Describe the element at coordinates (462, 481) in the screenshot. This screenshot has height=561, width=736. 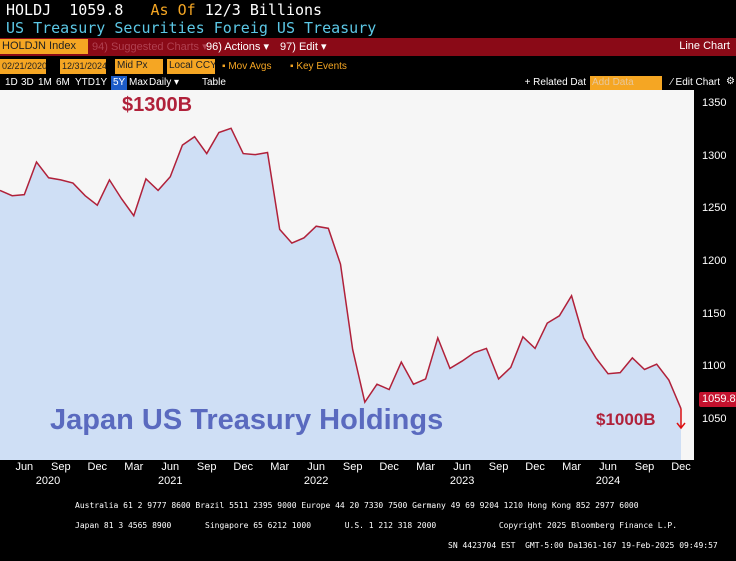
I see `x-year-label: 2023` at that location.